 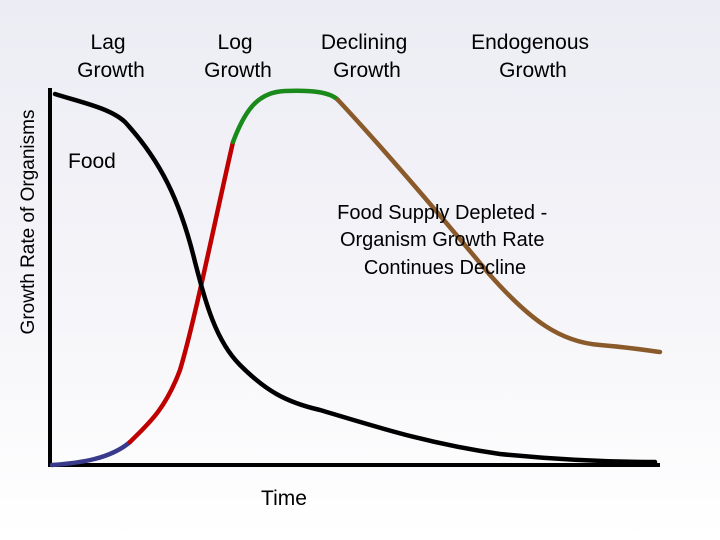 I want to click on log-growth-curve, so click(x=181, y=292).